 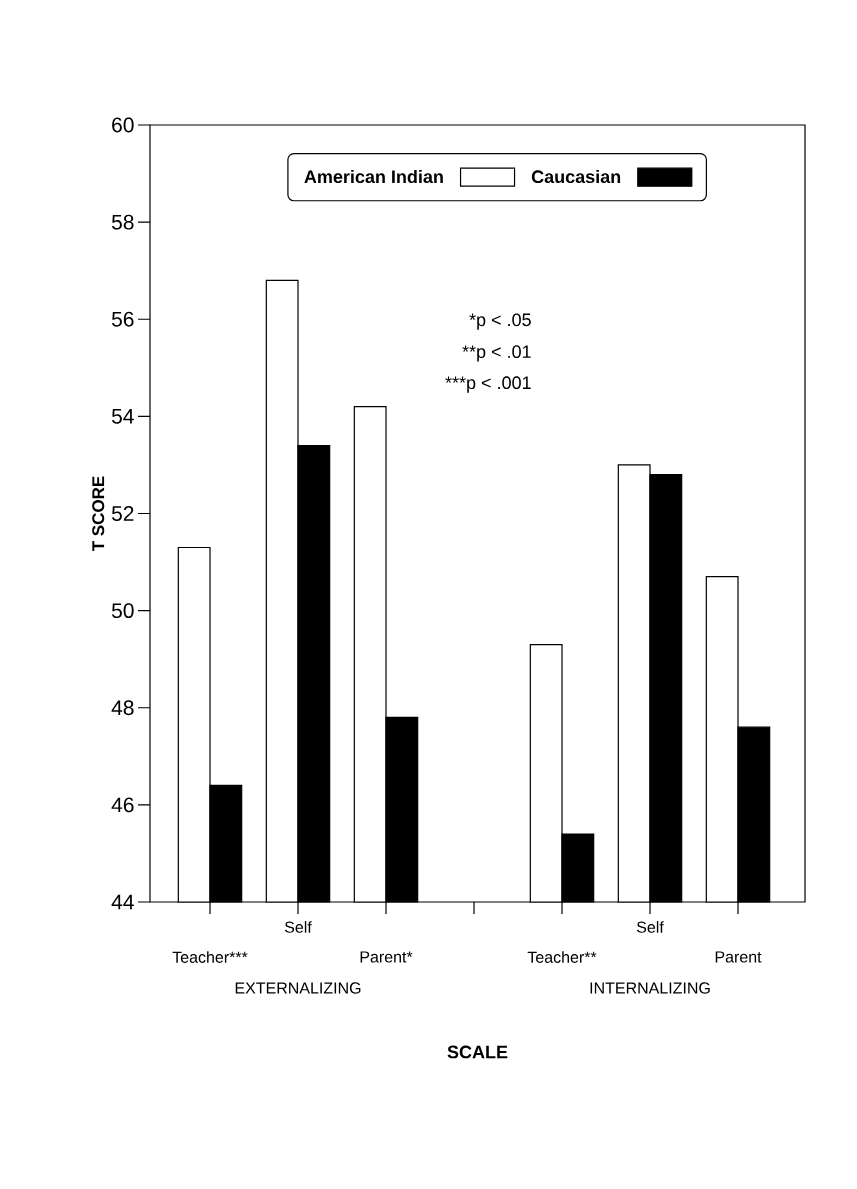 I want to click on y-tick-label: 50, so click(x=122, y=611).